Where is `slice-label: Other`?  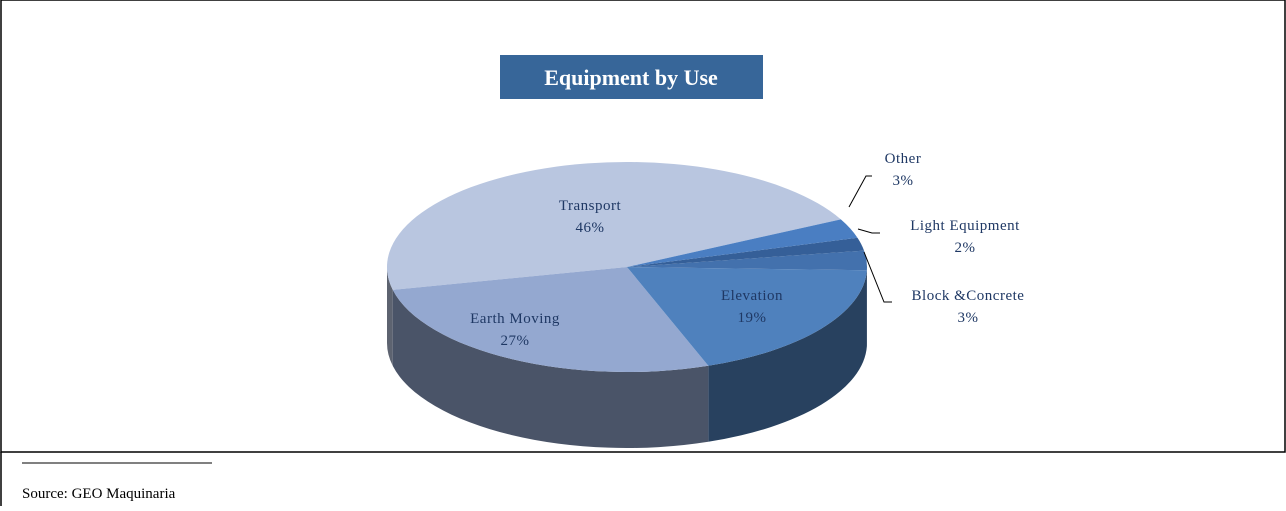
slice-label: Other is located at coordinates (903, 159).